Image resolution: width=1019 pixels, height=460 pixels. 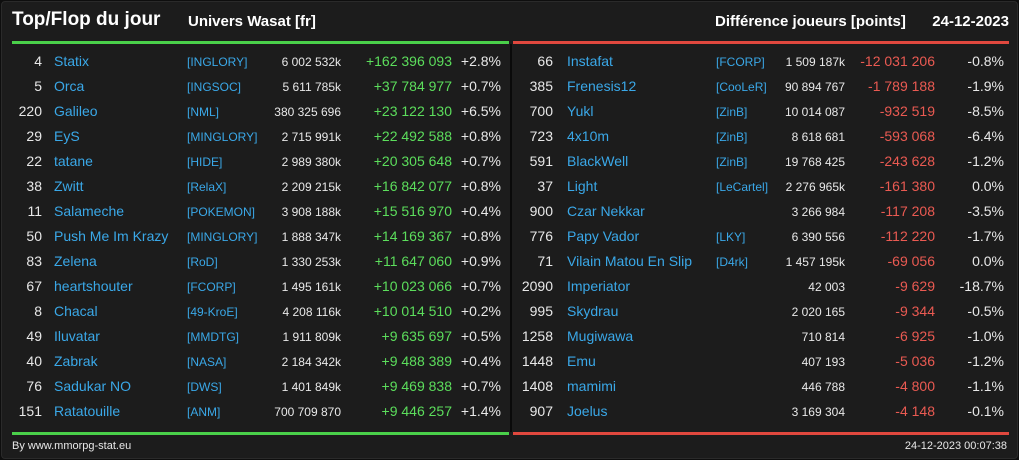 What do you see at coordinates (731, 237) in the screenshot?
I see `alliance-tag-link: [LKY]` at bounding box center [731, 237].